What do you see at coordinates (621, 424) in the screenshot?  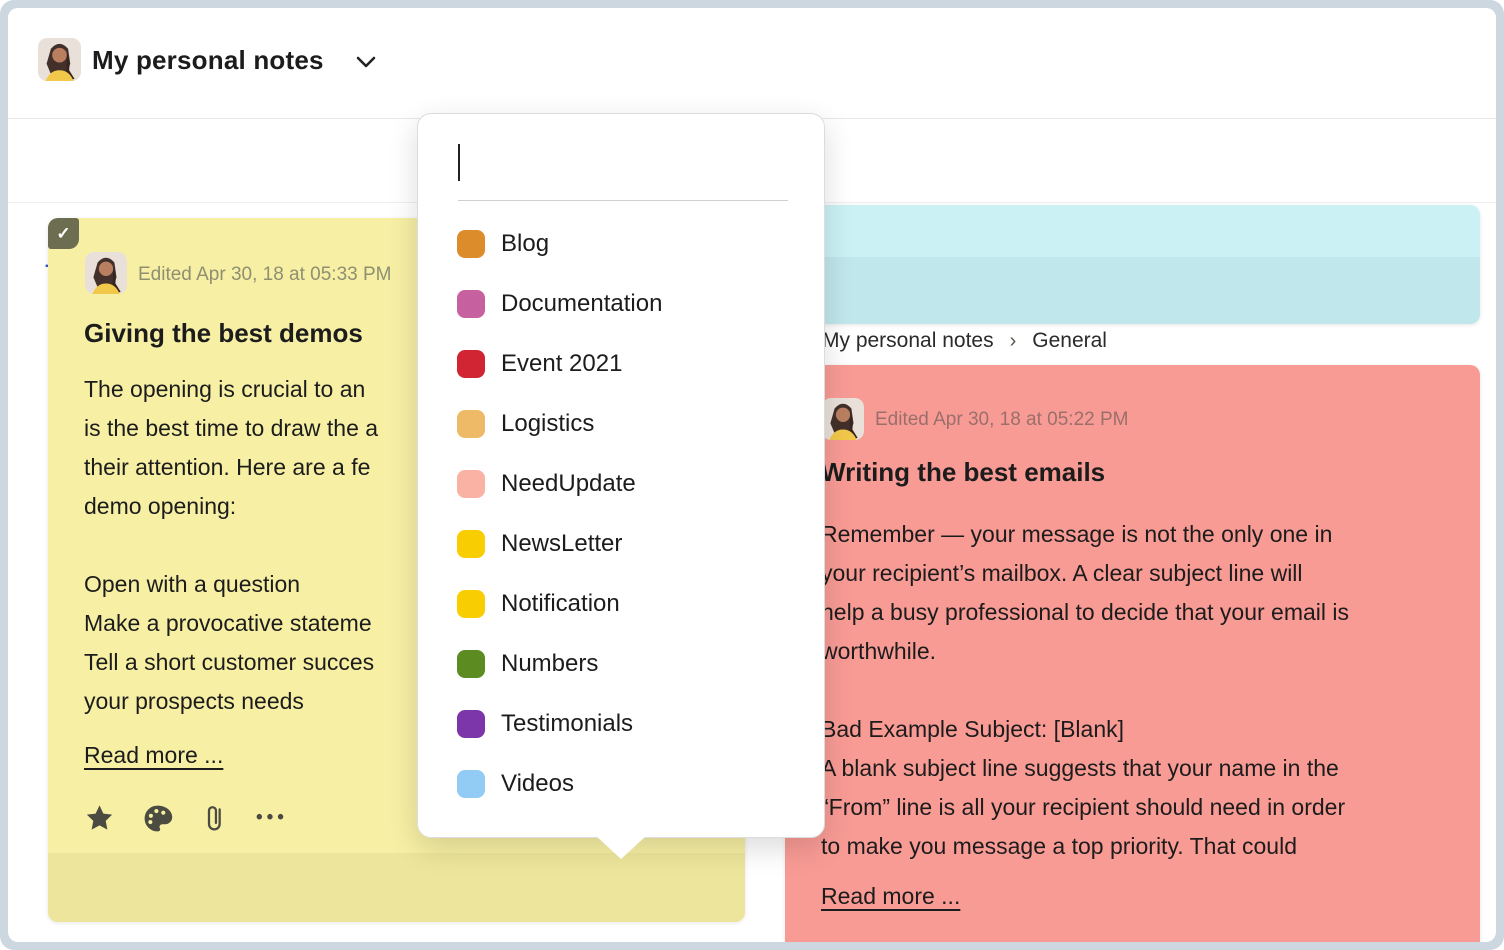 I see `tag-option-logistics: Logistics` at bounding box center [621, 424].